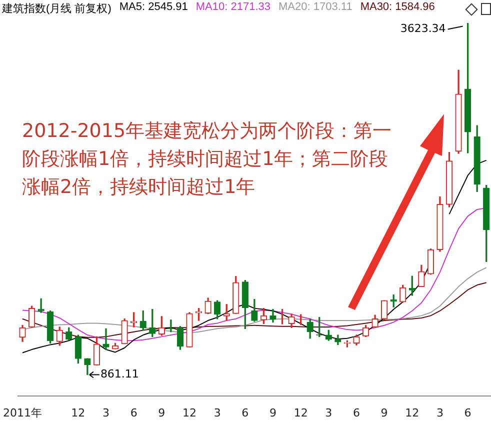 The height and width of the screenshot is (423, 491). What do you see at coordinates (207, 159) in the screenshot?
I see `annotation: 2012-2015年基建宽松分为两个阶段：第一阶段涨幅1倍，持续时间超过1年；第二阶段涨幅2倍，持续时间超过1年` at bounding box center [207, 159].